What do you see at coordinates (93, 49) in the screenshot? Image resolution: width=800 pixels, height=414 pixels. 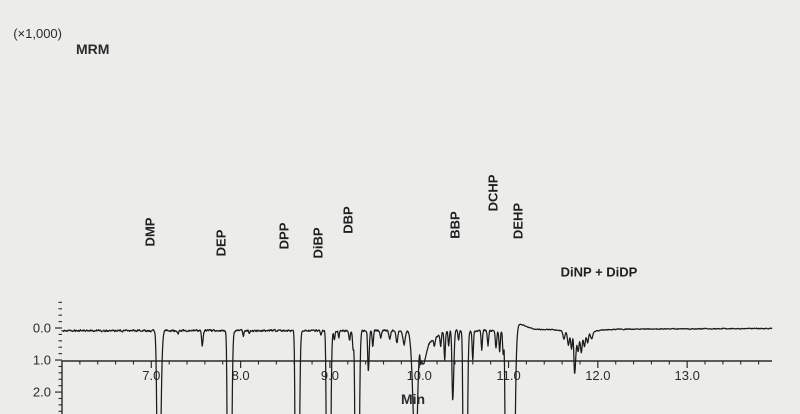 I see `acquisition-mode-label: MRM` at bounding box center [93, 49].